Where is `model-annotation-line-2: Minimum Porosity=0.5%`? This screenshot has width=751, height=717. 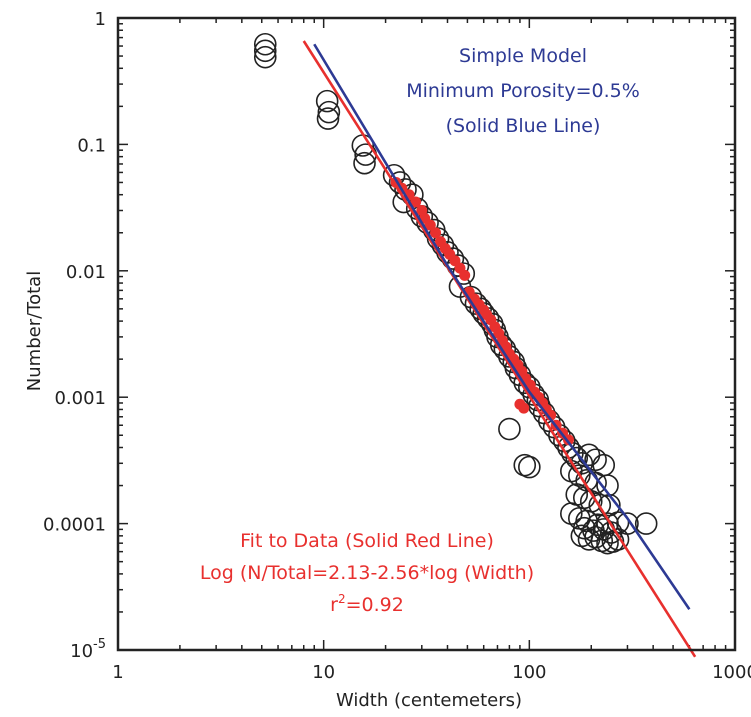
model-annotation-line-2: Minimum Porosity=0.5% is located at coordinates (523, 91).